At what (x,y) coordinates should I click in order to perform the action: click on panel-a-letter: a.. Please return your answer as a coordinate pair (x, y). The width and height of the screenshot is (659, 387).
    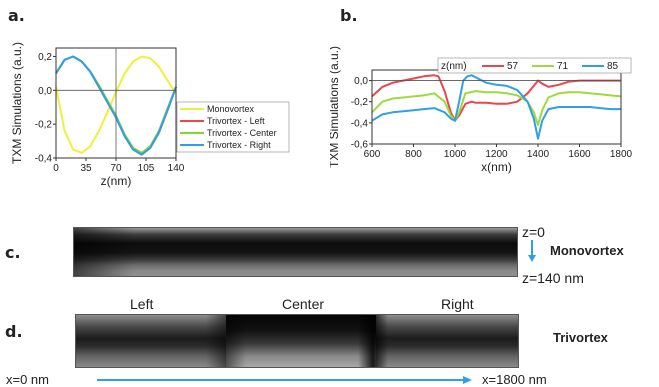
    Looking at the image, I should click on (16, 15).